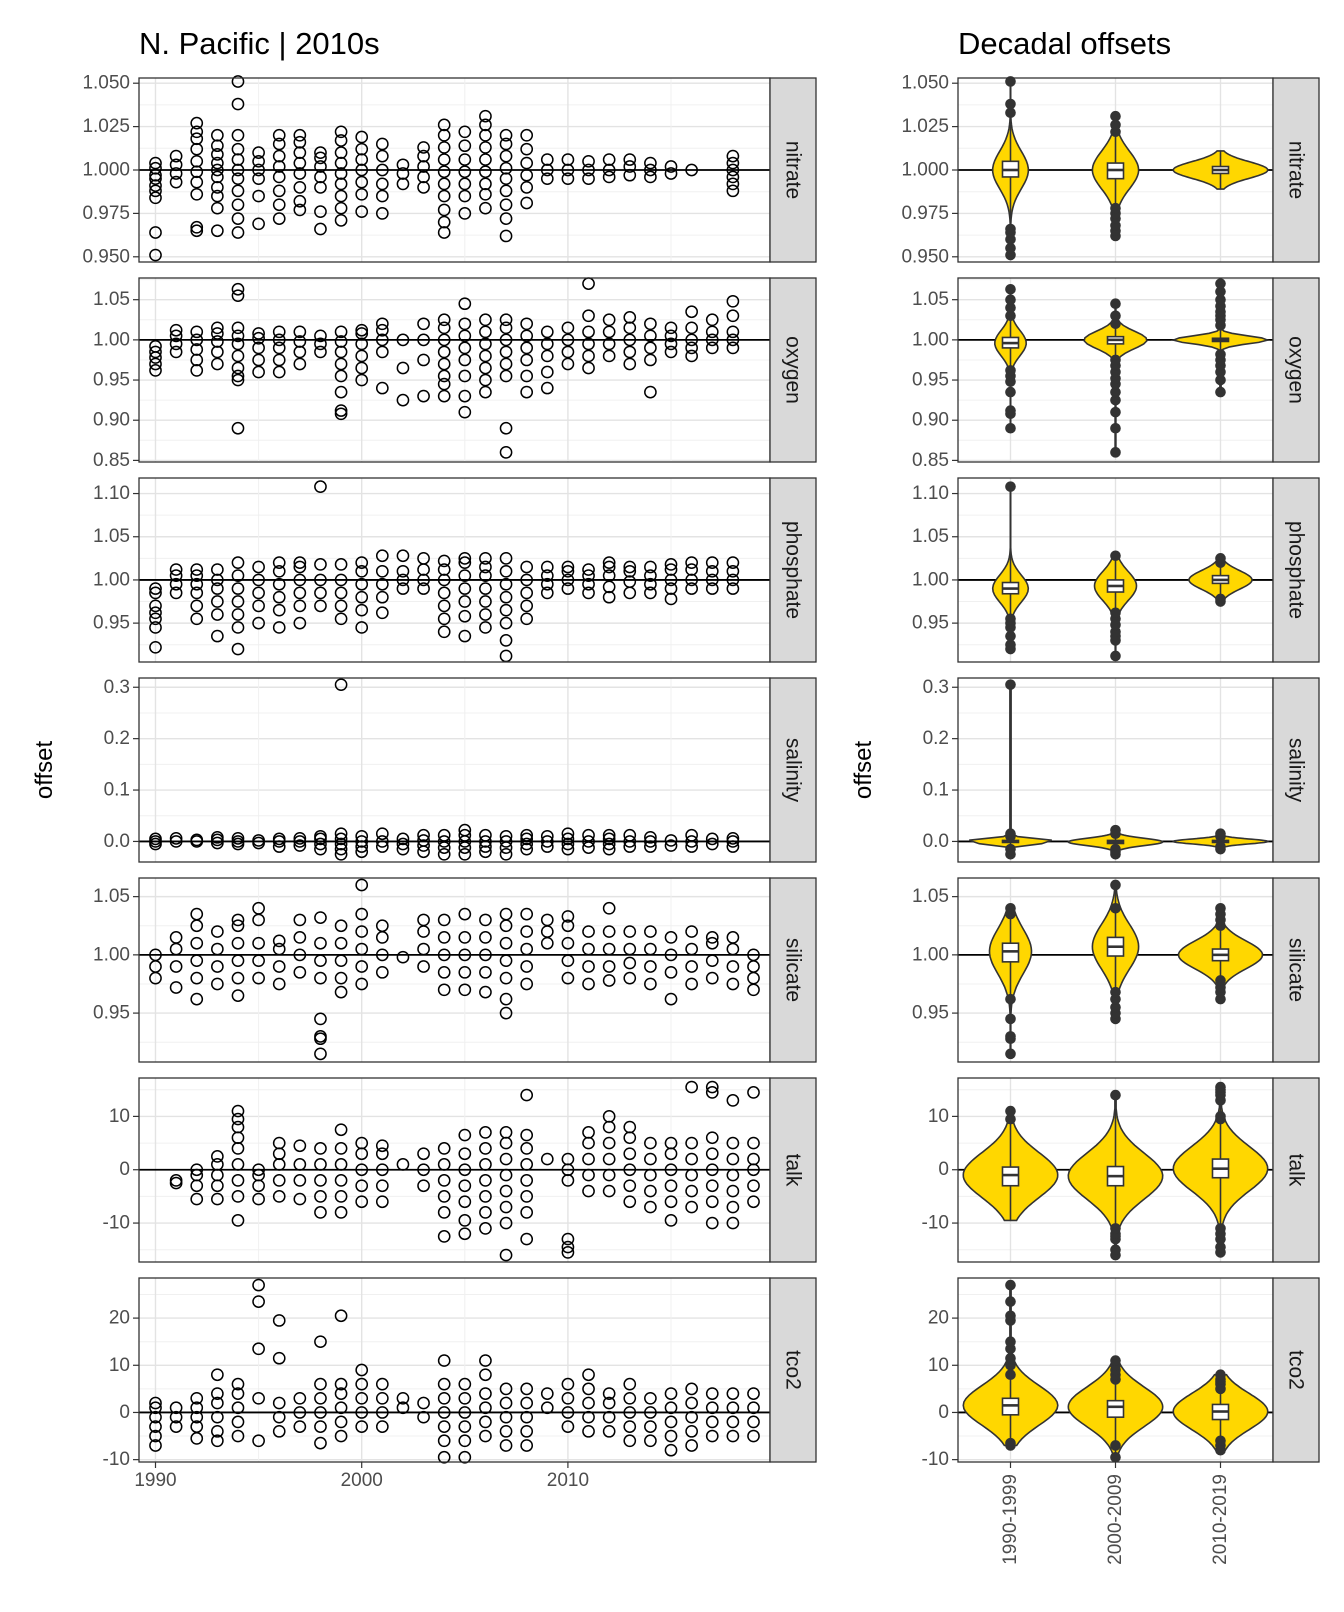 The image size is (1344, 1612). I want to click on right-nitrate-y-tick-label: 1.050, so click(925, 83).